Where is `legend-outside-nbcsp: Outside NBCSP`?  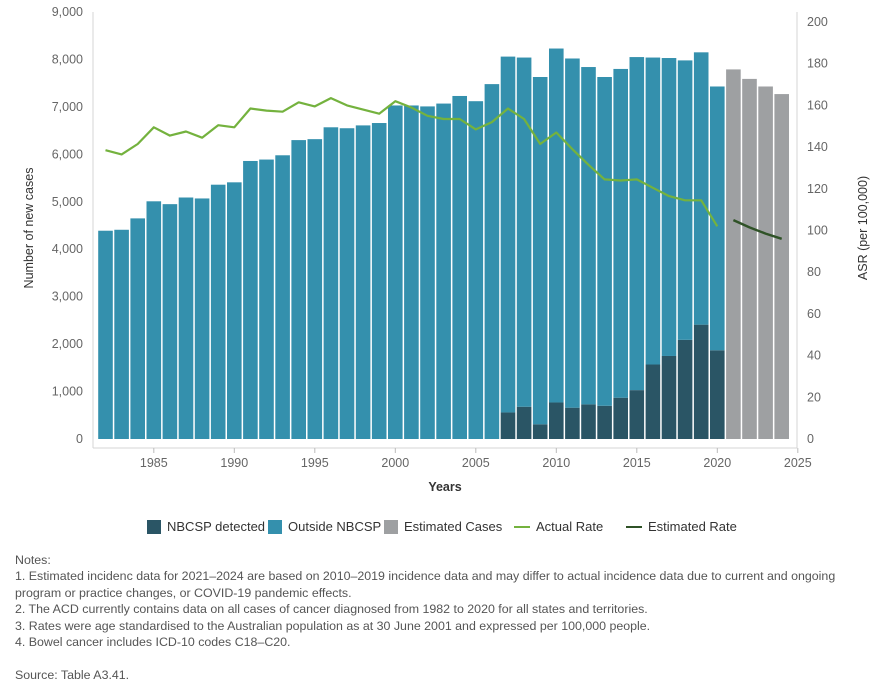 legend-outside-nbcsp: Outside NBCSP is located at coordinates (324, 526).